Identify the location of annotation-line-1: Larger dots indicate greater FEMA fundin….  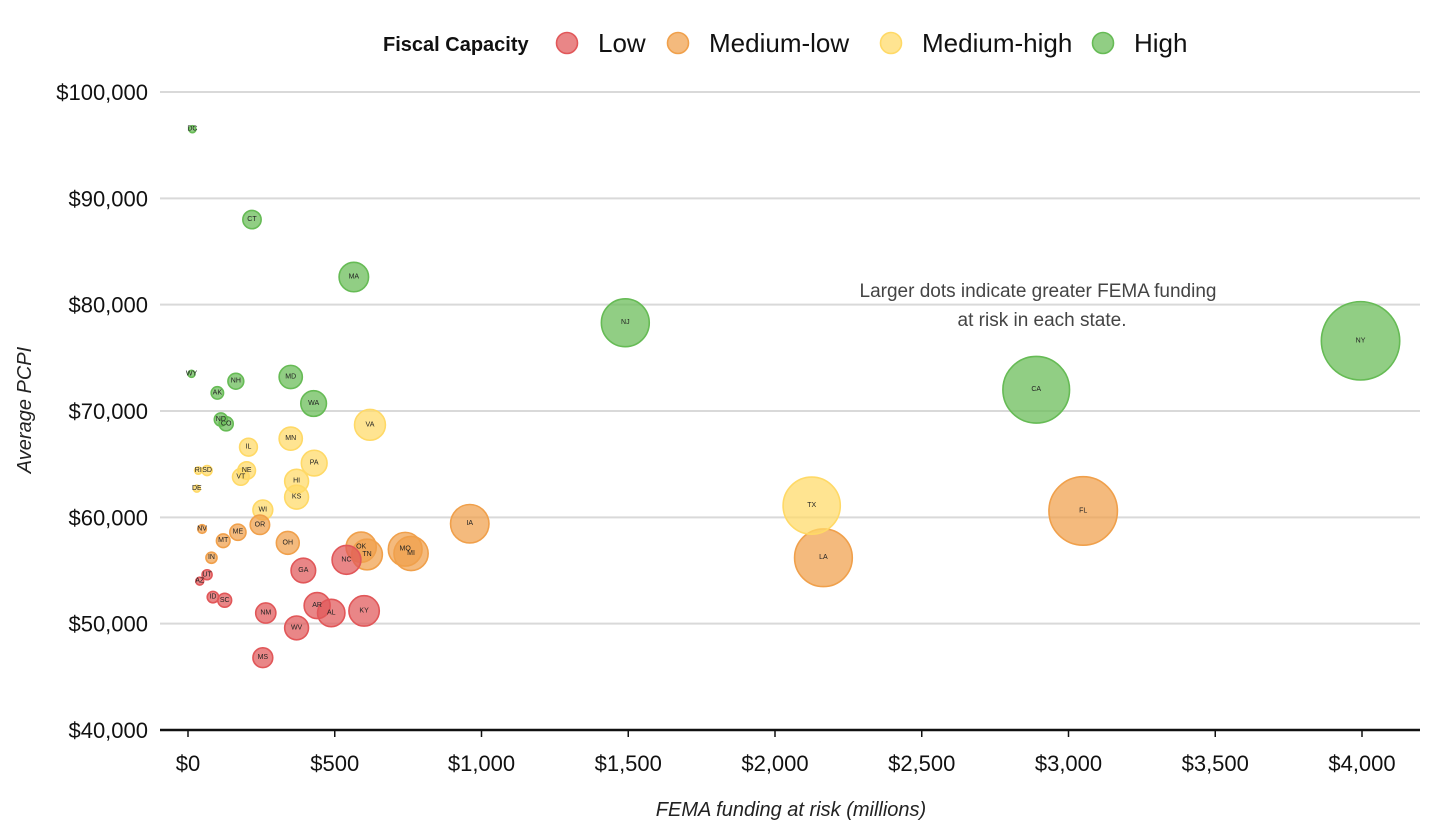
(1038, 291).